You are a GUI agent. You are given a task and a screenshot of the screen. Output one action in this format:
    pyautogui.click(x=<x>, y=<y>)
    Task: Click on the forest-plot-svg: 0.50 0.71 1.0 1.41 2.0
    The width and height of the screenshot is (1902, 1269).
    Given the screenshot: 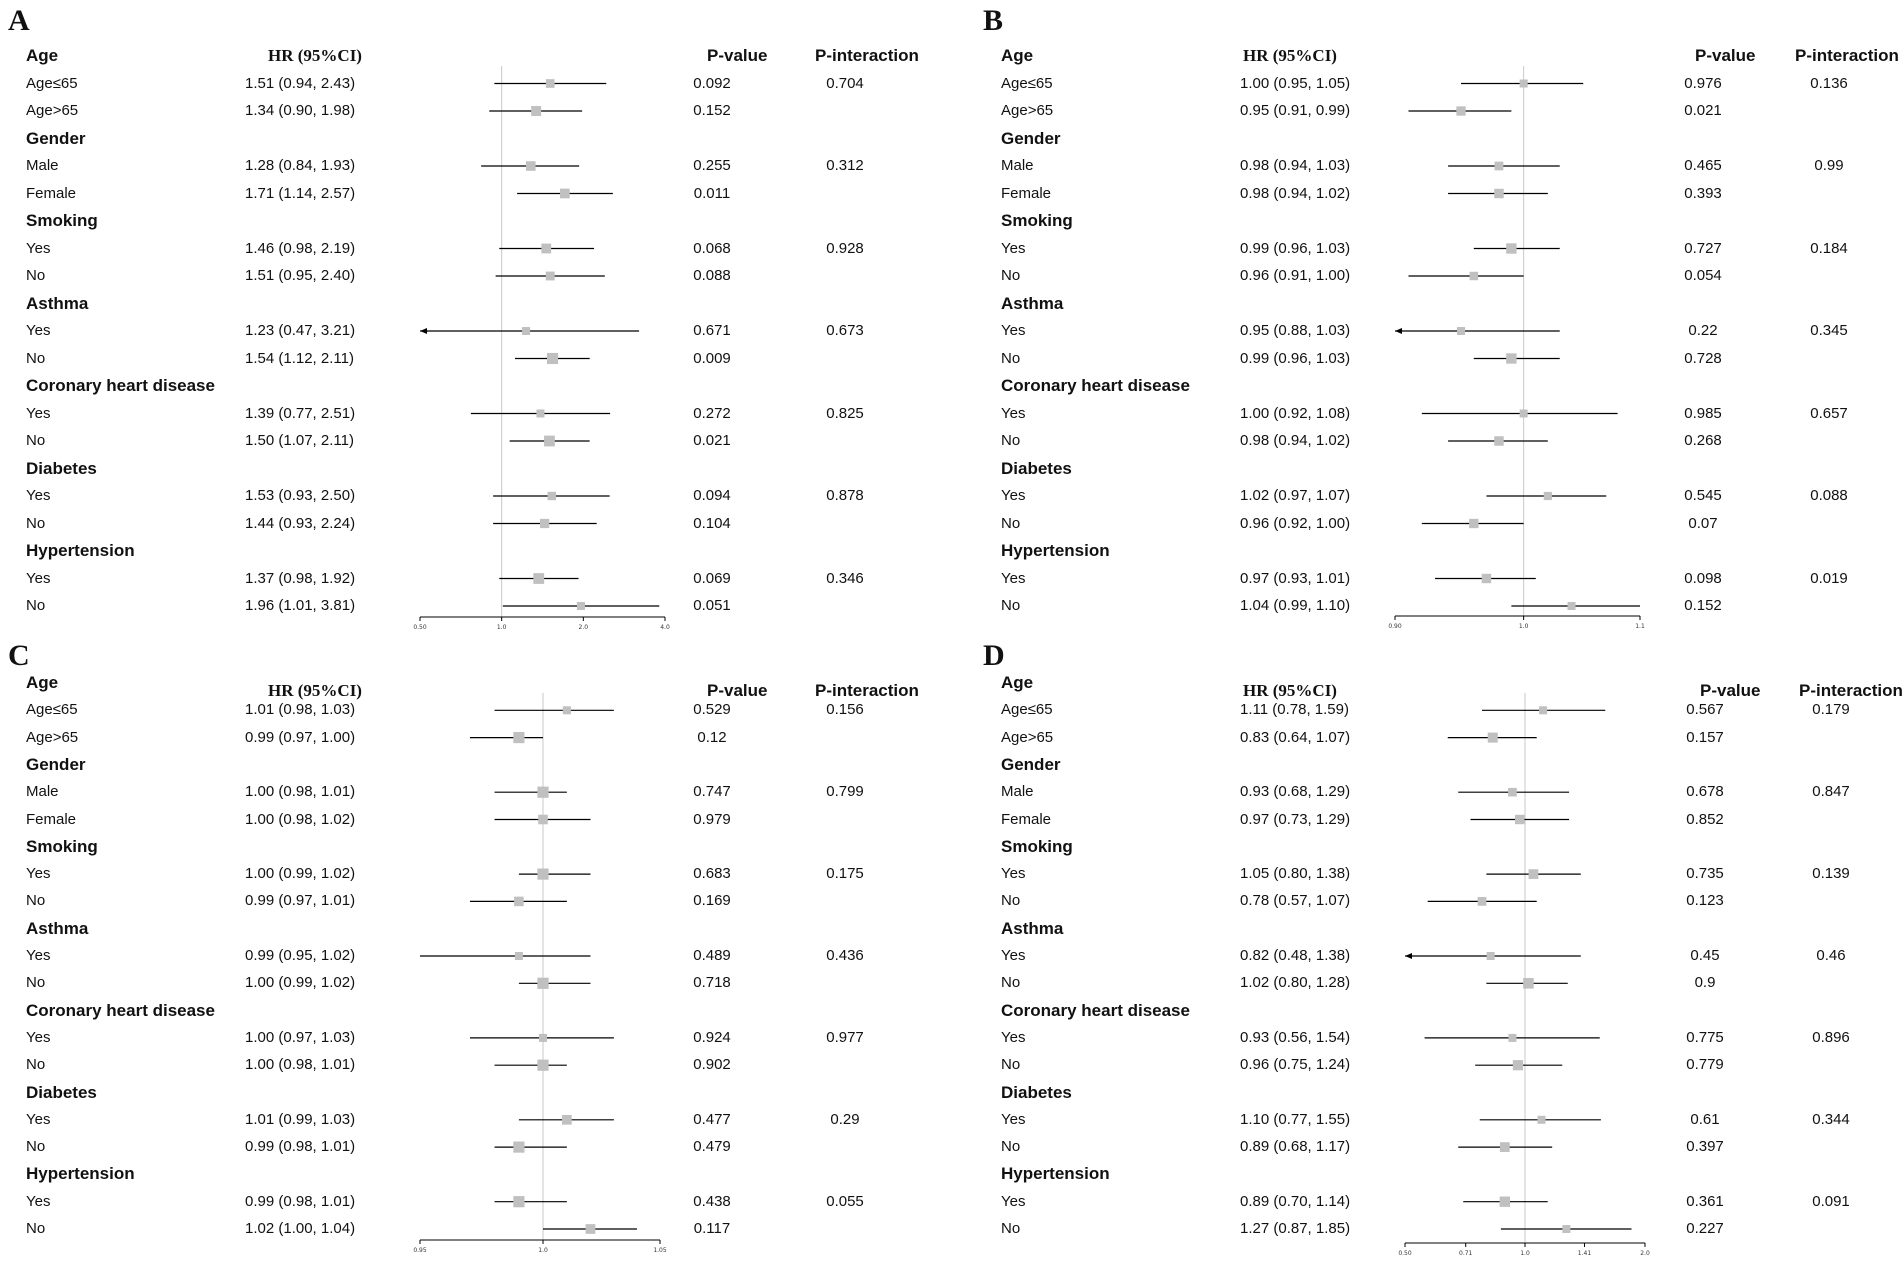 What is the action you would take?
    pyautogui.click(x=1524, y=975)
    